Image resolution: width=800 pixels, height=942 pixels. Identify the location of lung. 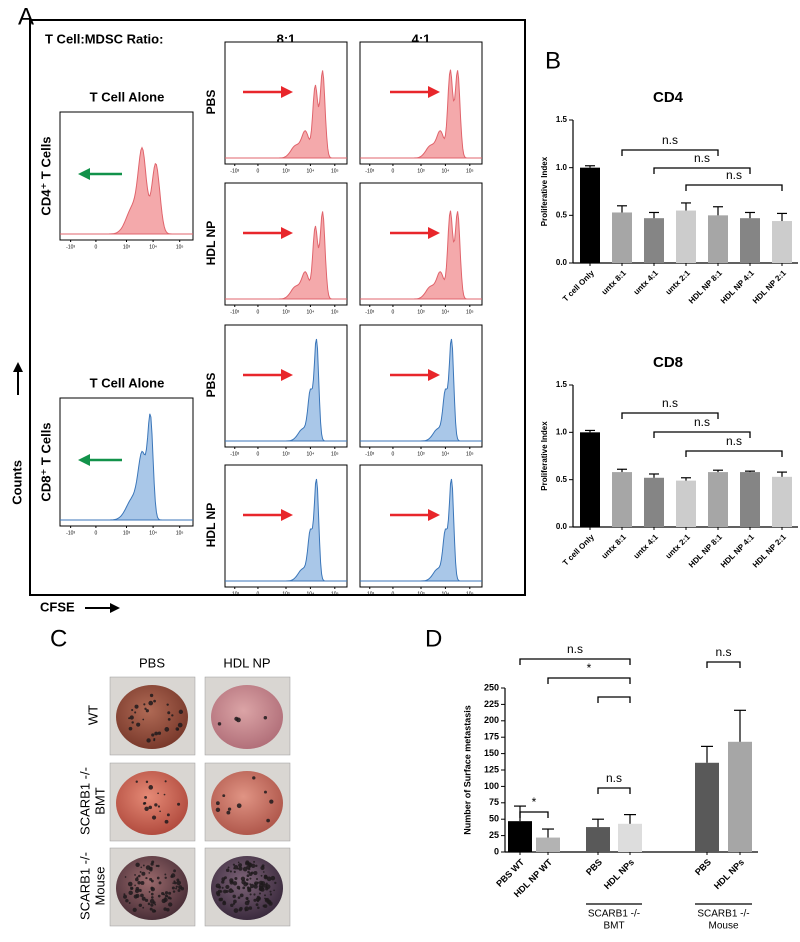
(152, 803).